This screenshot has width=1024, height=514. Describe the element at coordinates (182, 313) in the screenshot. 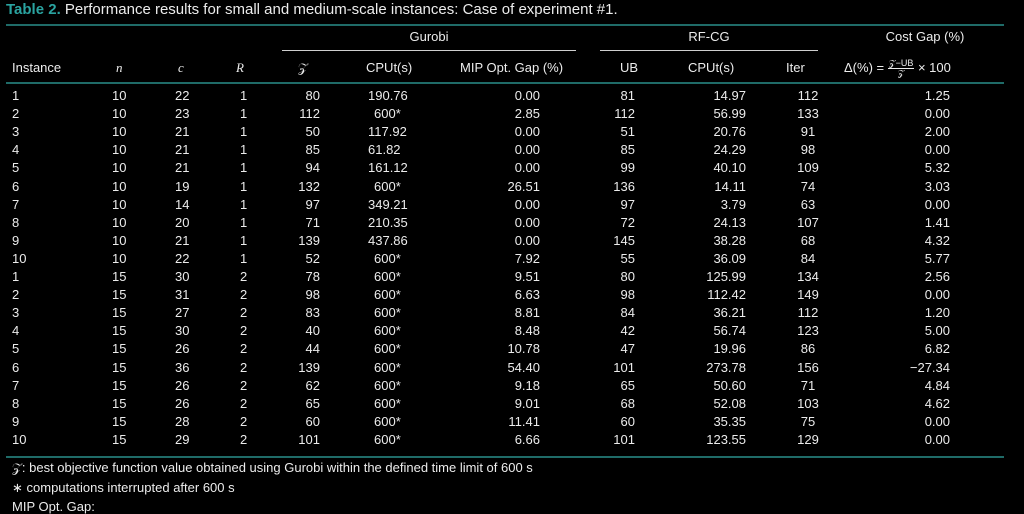

I see `cell-c: 27` at that location.